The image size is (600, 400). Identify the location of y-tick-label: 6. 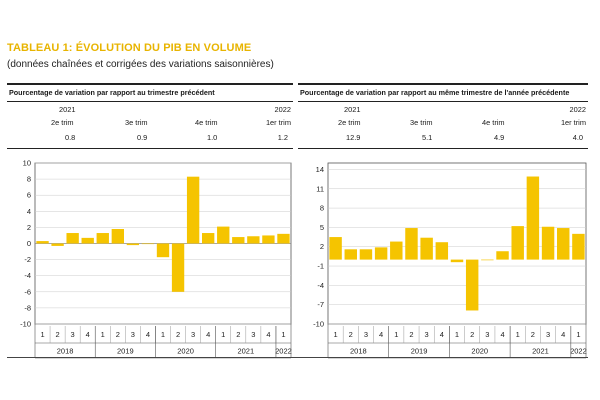
(29, 195).